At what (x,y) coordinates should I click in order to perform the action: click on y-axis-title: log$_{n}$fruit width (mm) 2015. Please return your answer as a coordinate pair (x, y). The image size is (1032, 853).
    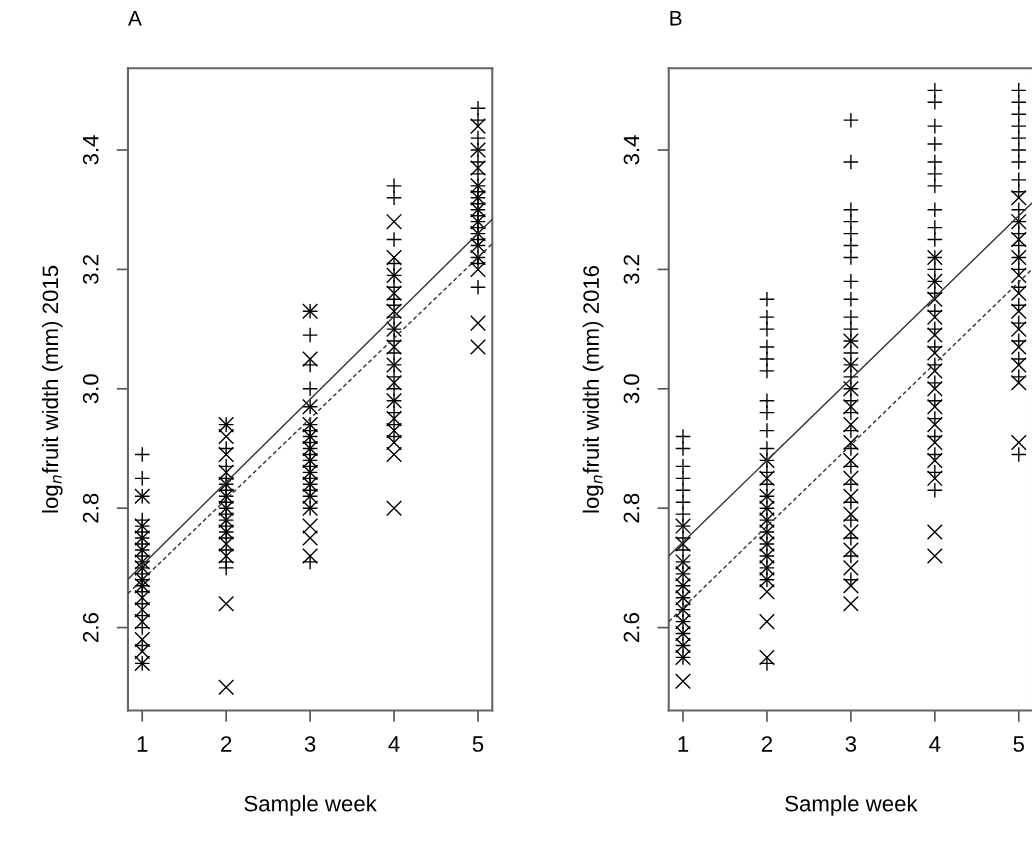
    Looking at the image, I should click on (52, 389).